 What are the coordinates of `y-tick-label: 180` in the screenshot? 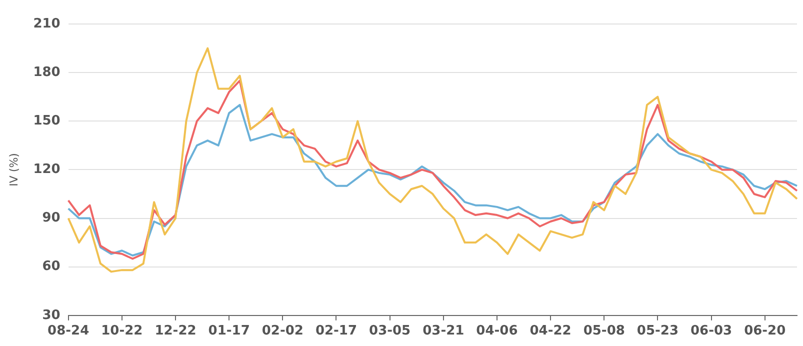 It's located at (46, 72).